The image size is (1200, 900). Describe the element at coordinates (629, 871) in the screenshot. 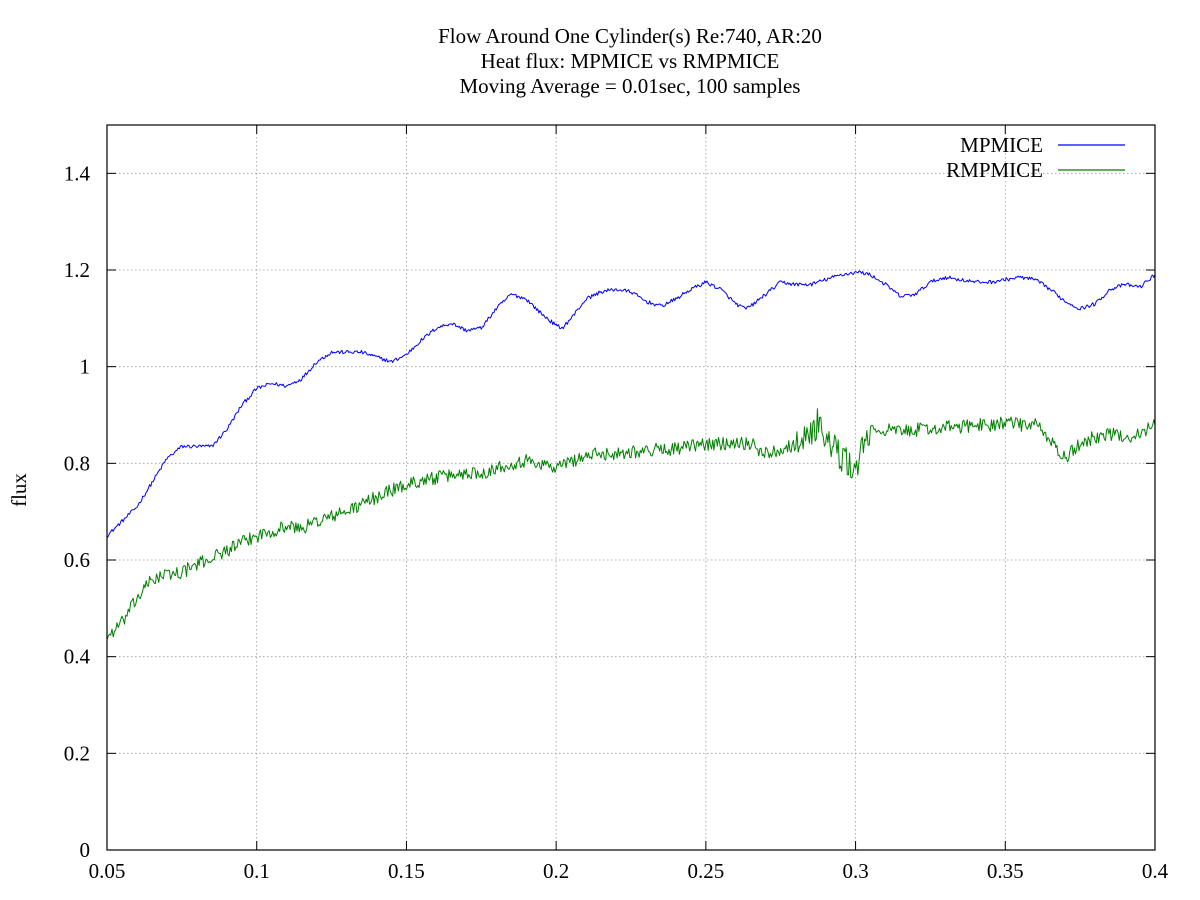

I see `x-tick-labels: 0.05 0.1 0.15 0.2 0.25 0.3 0.35 0.4` at that location.